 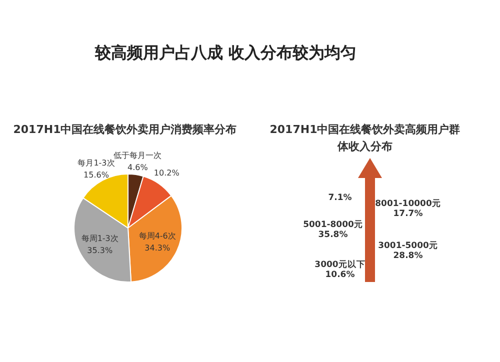 I want to click on slice-label: 每周1-3次, so click(x=99, y=239).